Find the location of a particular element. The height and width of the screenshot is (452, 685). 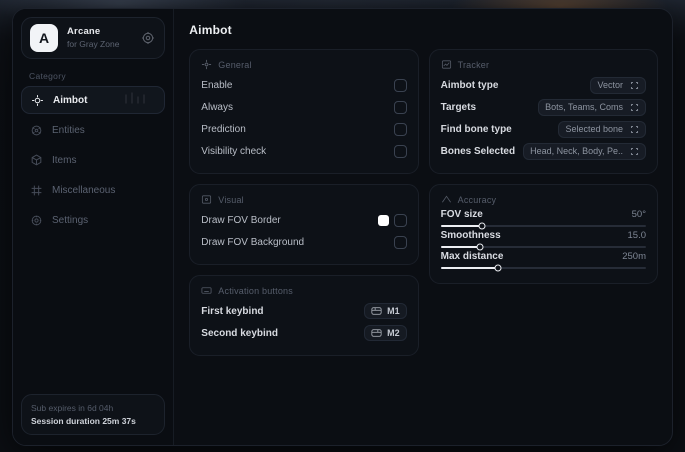

dropdown-find-bone-type: Selected bone is located at coordinates (602, 129).